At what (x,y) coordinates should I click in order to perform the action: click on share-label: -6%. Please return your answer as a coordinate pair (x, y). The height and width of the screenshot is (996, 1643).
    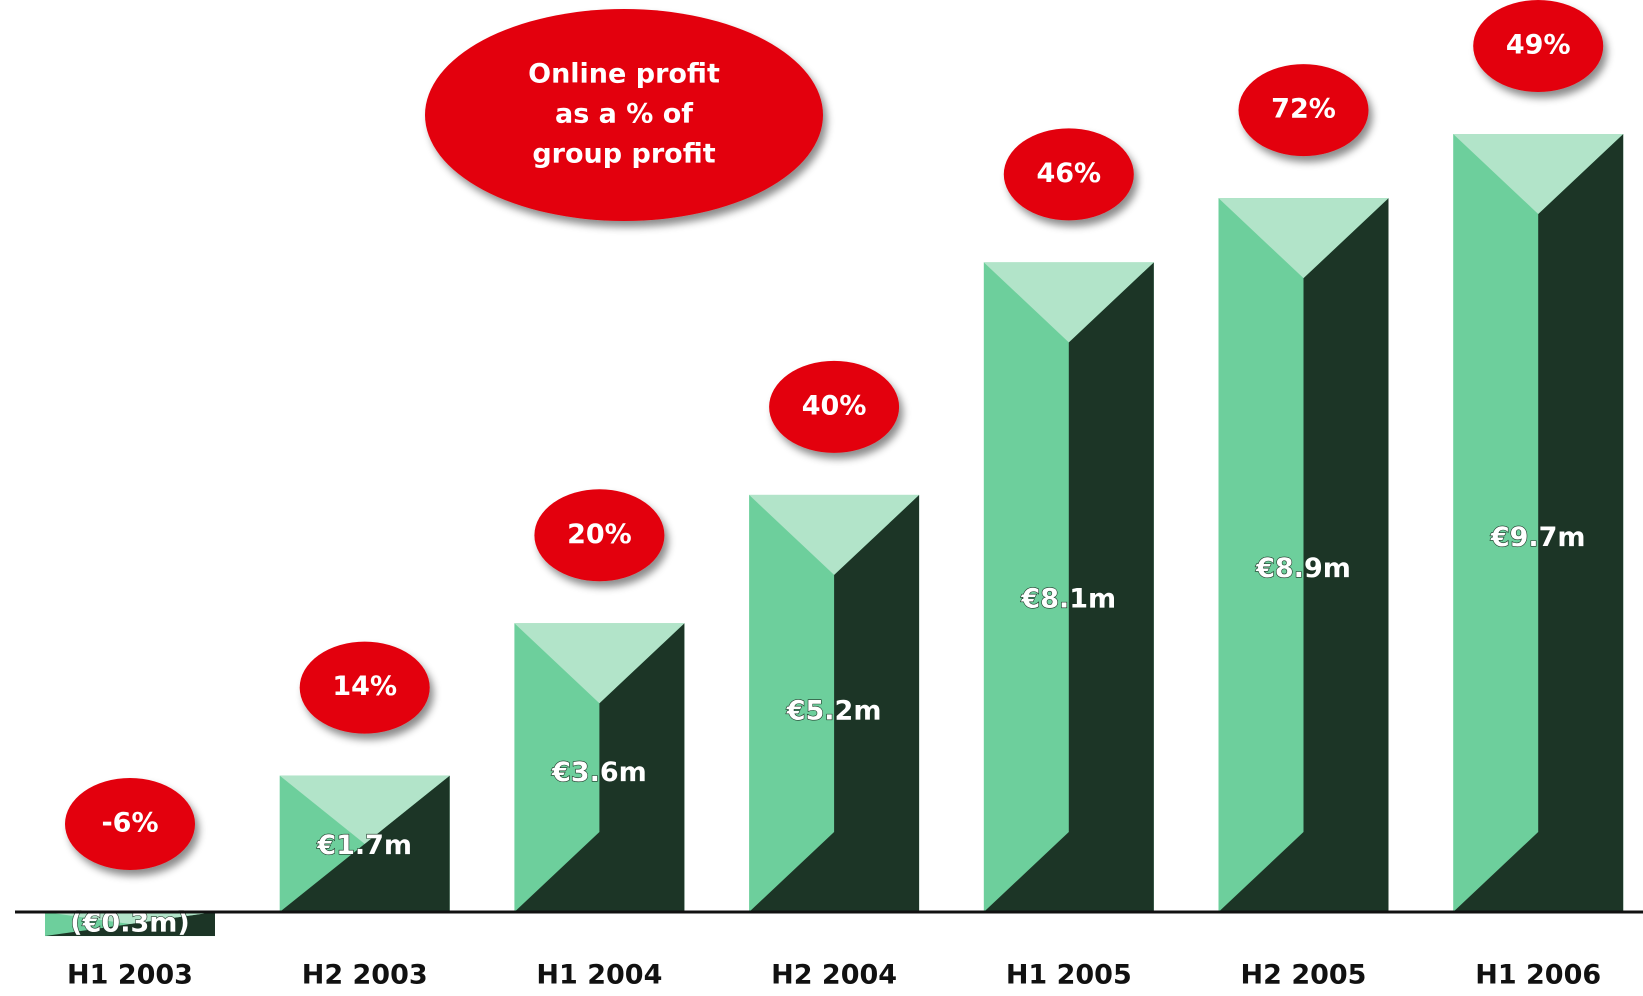
    Looking at the image, I should click on (129, 823).